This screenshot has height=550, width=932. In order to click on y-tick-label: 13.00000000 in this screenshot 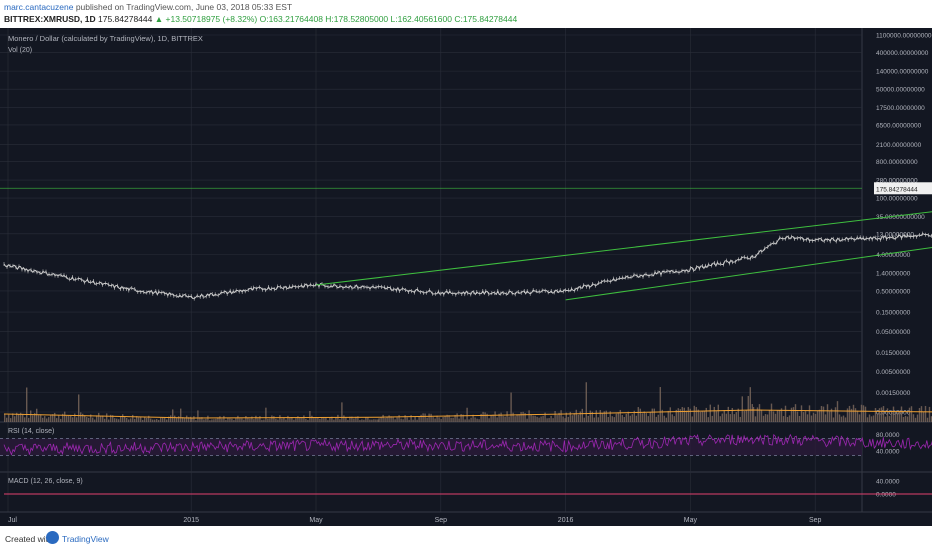, I will do `click(895, 234)`.